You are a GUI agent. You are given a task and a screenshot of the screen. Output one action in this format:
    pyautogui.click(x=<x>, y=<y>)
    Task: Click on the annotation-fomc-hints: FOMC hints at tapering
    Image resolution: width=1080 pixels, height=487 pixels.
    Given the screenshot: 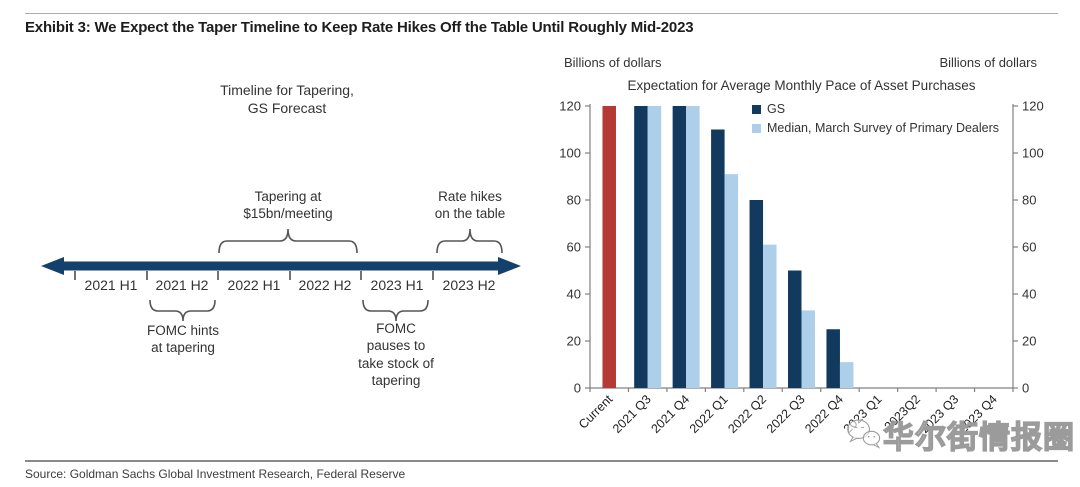 What is the action you would take?
    pyautogui.click(x=182, y=339)
    